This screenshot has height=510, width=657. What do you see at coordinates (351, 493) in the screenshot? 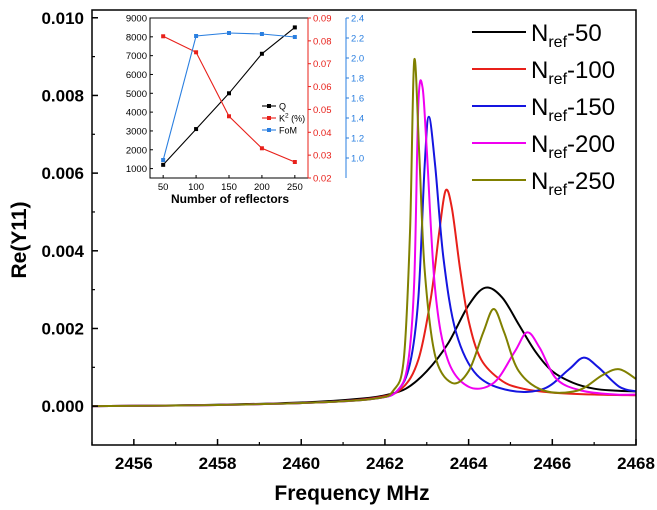
I see `main-x-axis-label: Frequency MHz` at bounding box center [351, 493].